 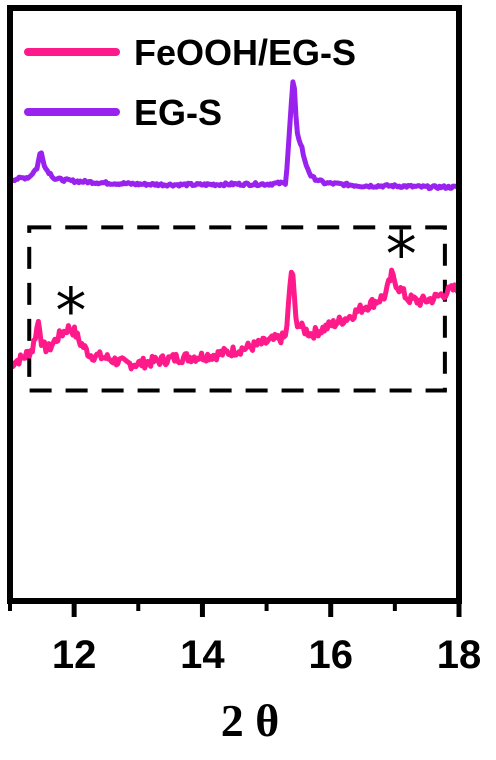 I want to click on x-axis-label: 2 θ, so click(x=250, y=720).